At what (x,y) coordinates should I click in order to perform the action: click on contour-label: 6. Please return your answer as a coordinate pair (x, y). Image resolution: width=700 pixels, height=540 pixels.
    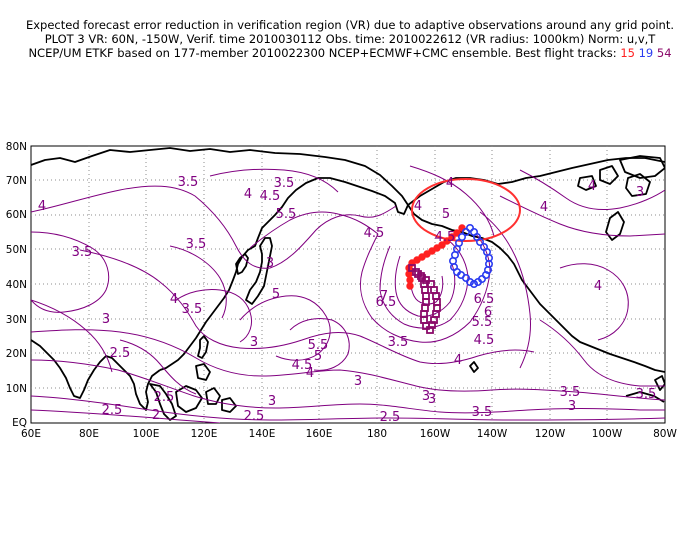
    Looking at the image, I should click on (488, 312).